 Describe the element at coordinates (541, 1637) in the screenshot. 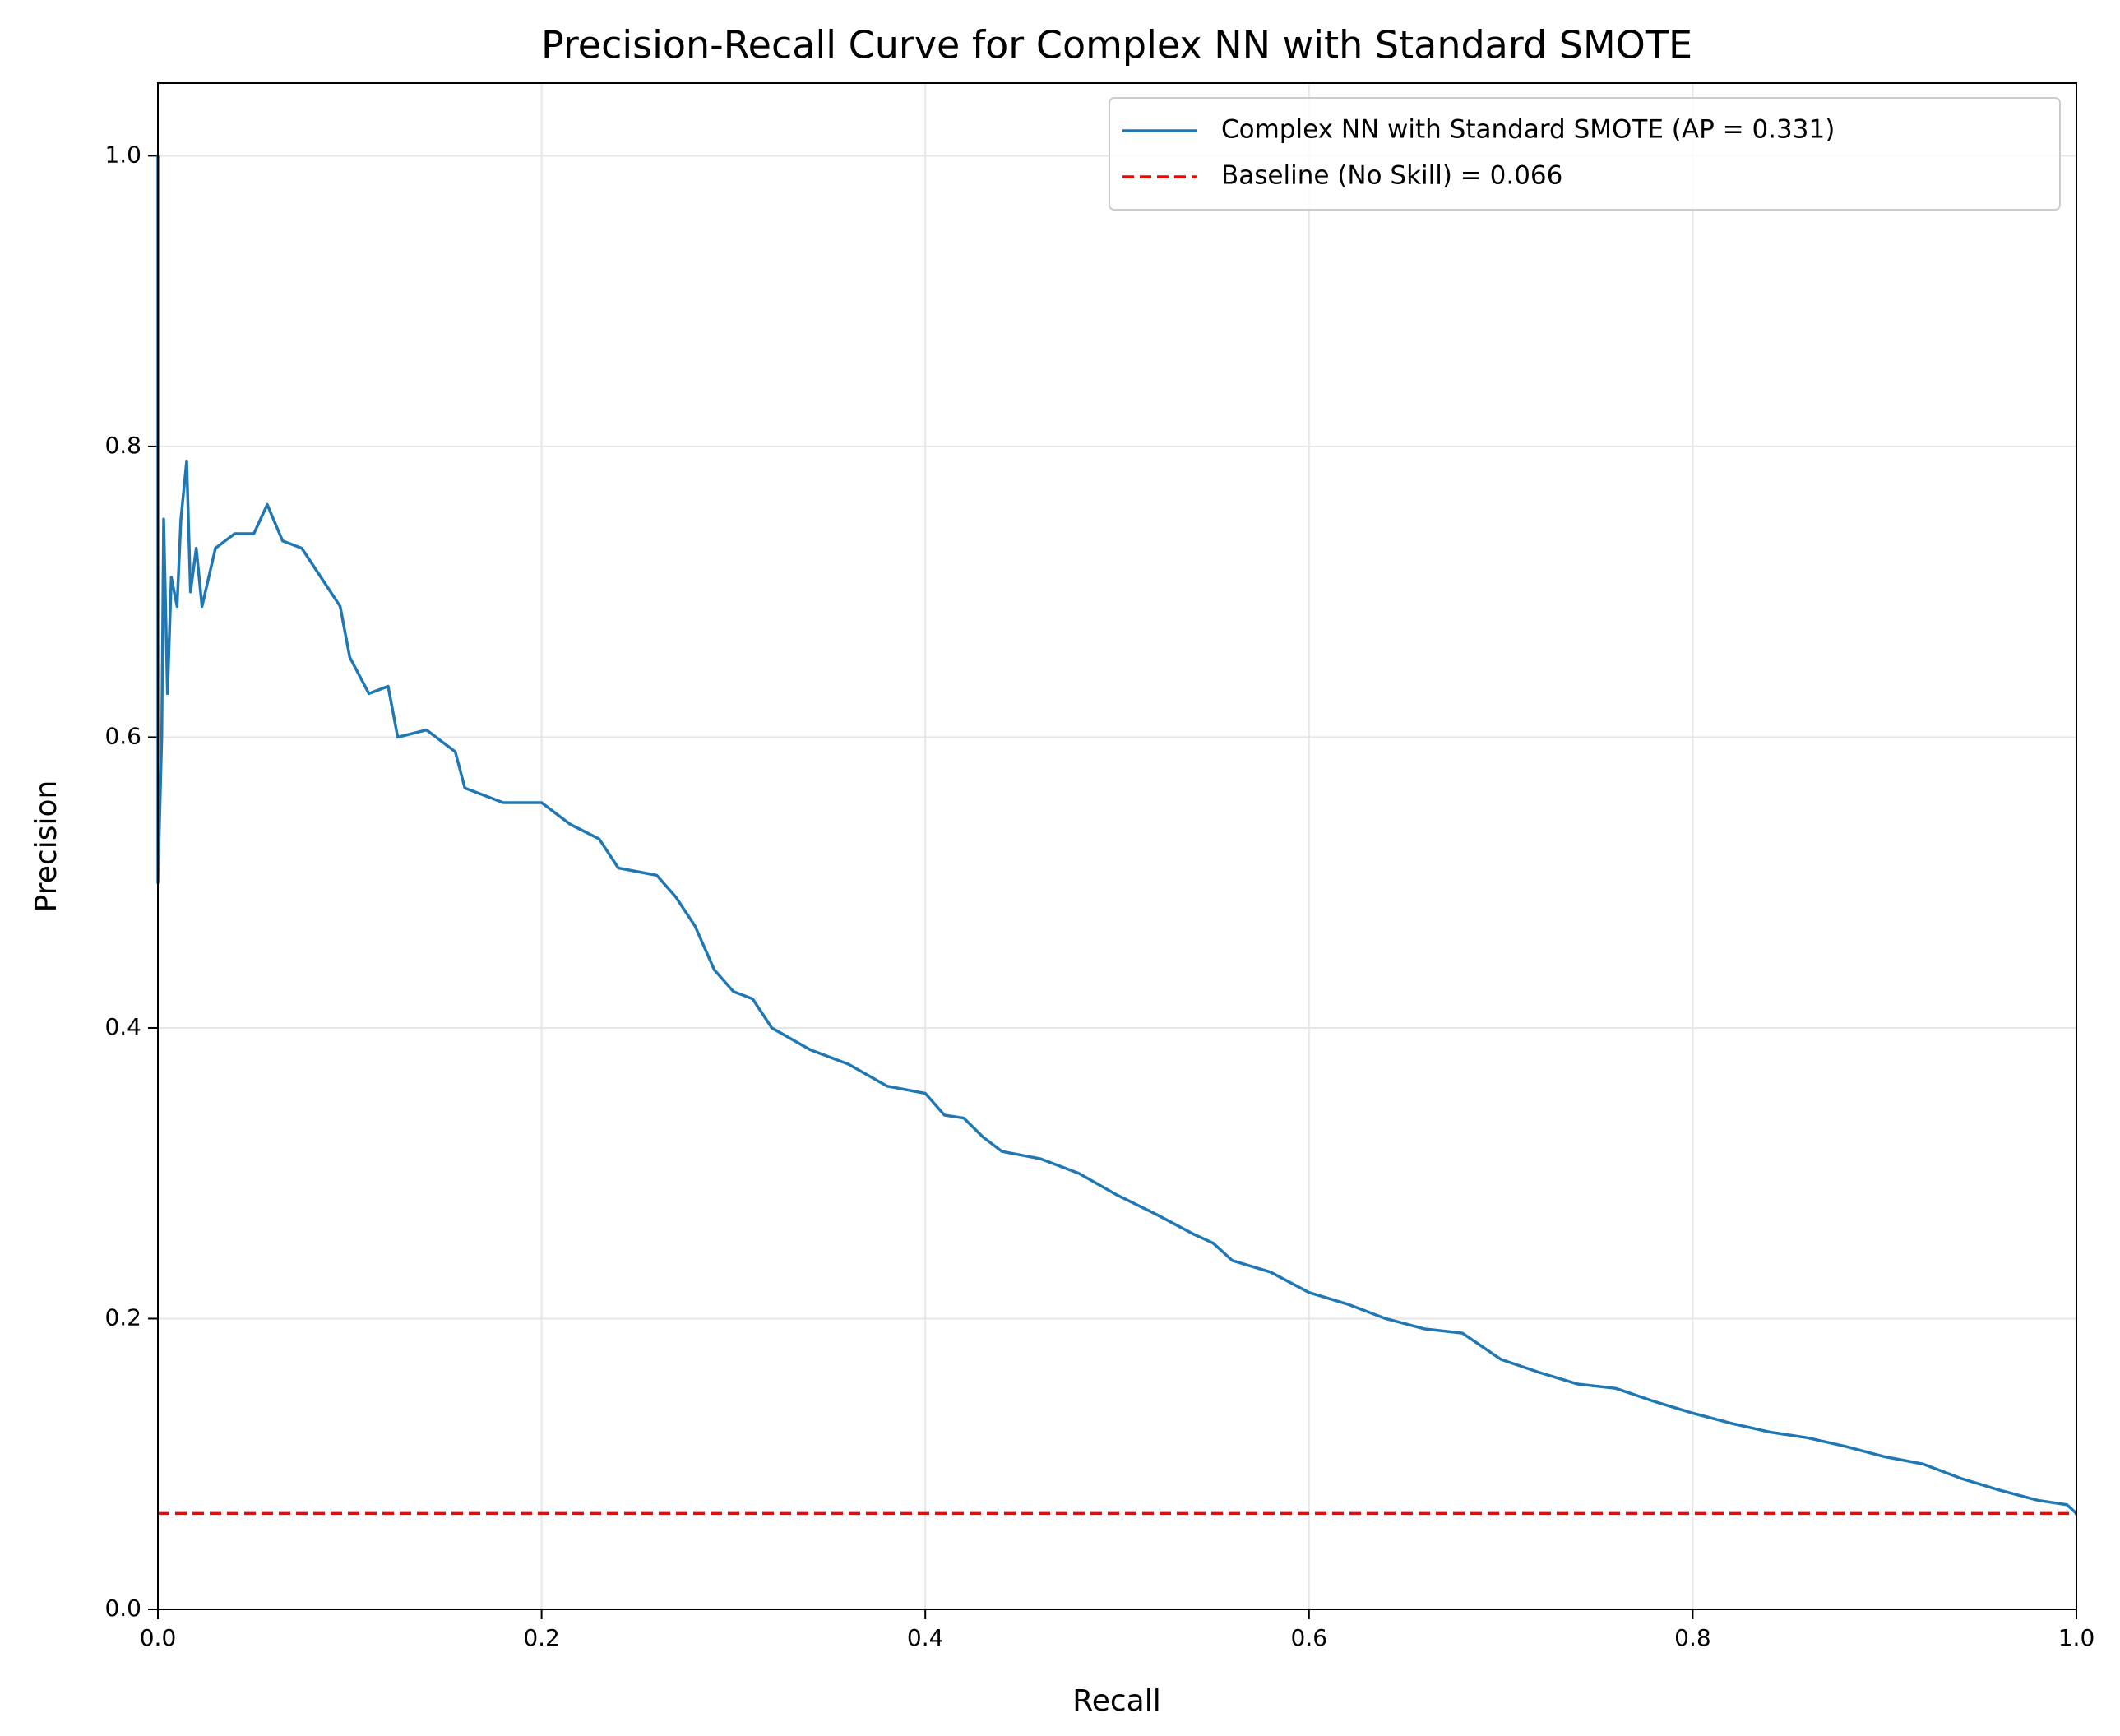

I see `x-tick-label: 0.2` at that location.